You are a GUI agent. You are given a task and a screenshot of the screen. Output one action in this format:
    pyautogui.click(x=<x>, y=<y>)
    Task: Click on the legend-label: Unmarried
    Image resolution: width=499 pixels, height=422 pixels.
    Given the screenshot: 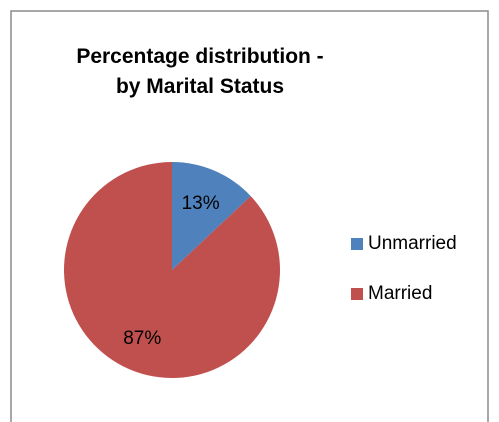 What is the action you would take?
    pyautogui.click(x=412, y=243)
    